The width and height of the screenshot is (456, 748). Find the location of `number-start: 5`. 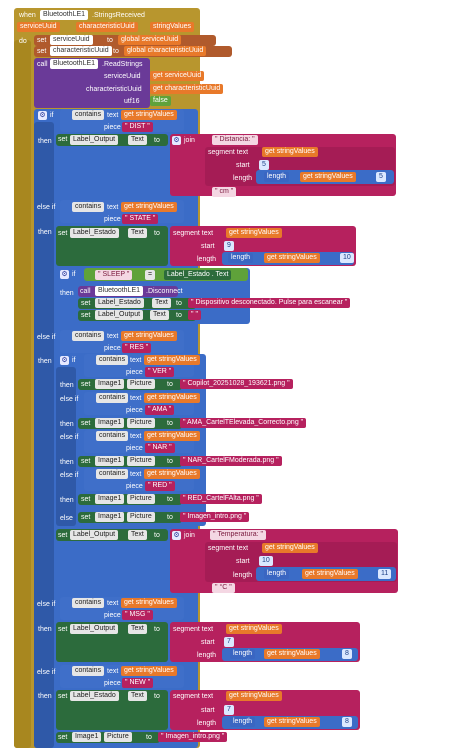

number-start: 5 is located at coordinates (264, 165).